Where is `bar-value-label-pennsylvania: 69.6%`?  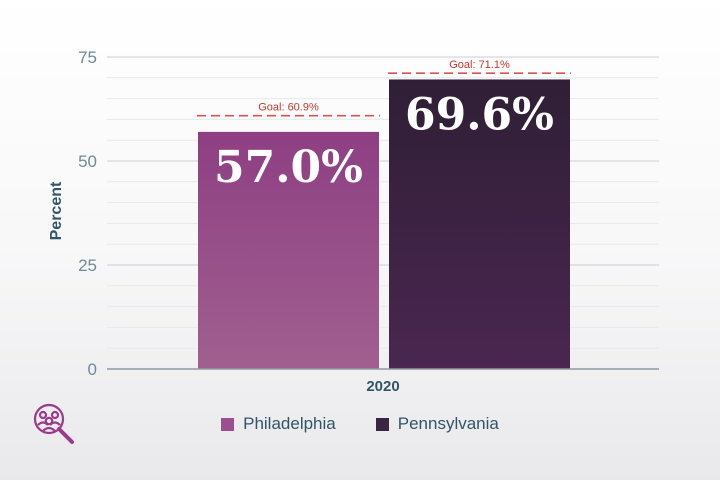
bar-value-label-pennsylvania: 69.6% is located at coordinates (479, 114).